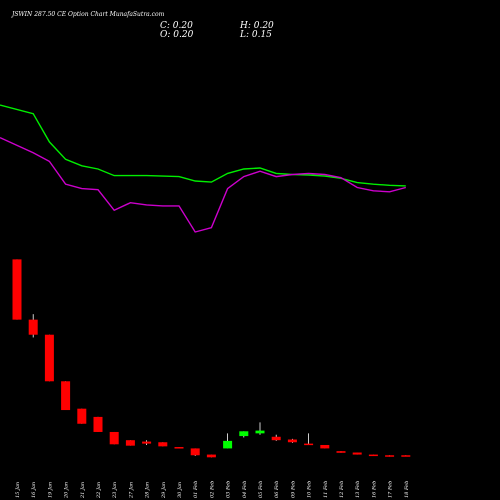  I want to click on close-value: C: 0.20, so click(176, 26).